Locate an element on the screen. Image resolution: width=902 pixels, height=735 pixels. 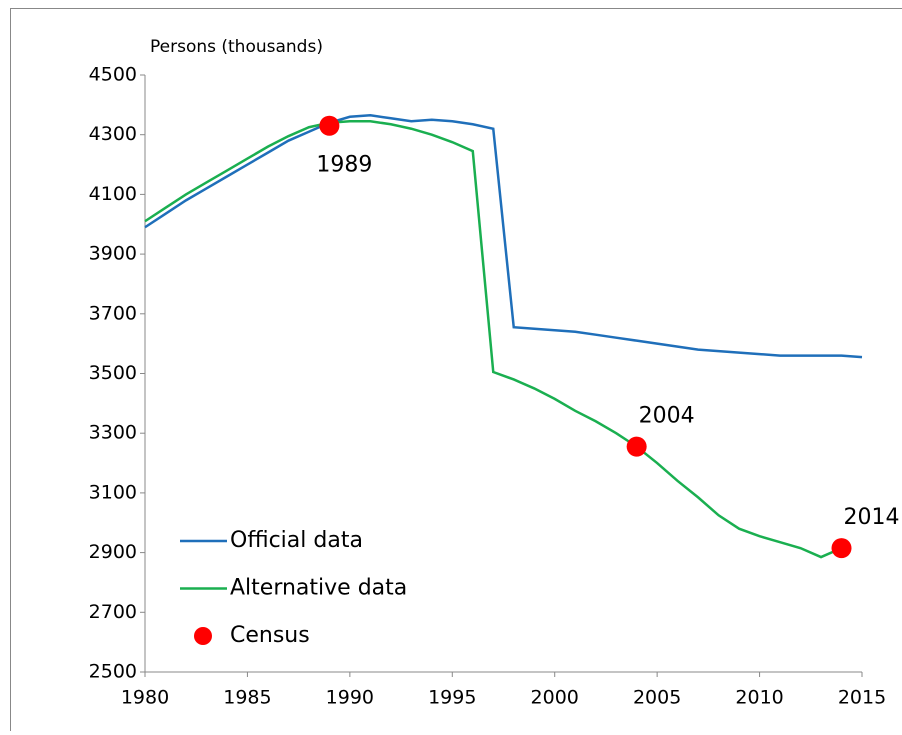
x-tick-label: 2015 is located at coordinates (862, 698).